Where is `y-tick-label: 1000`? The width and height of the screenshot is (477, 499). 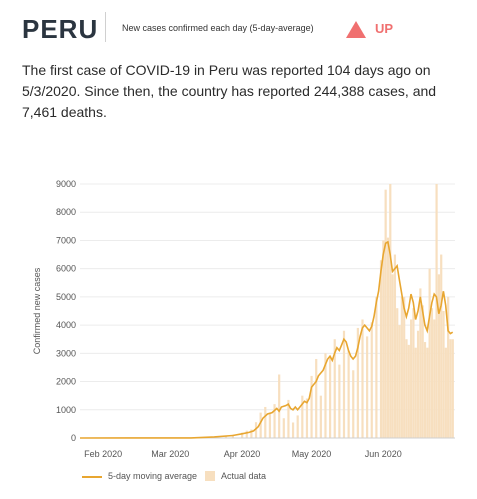
y-tick-label: 1000 is located at coordinates (66, 410).